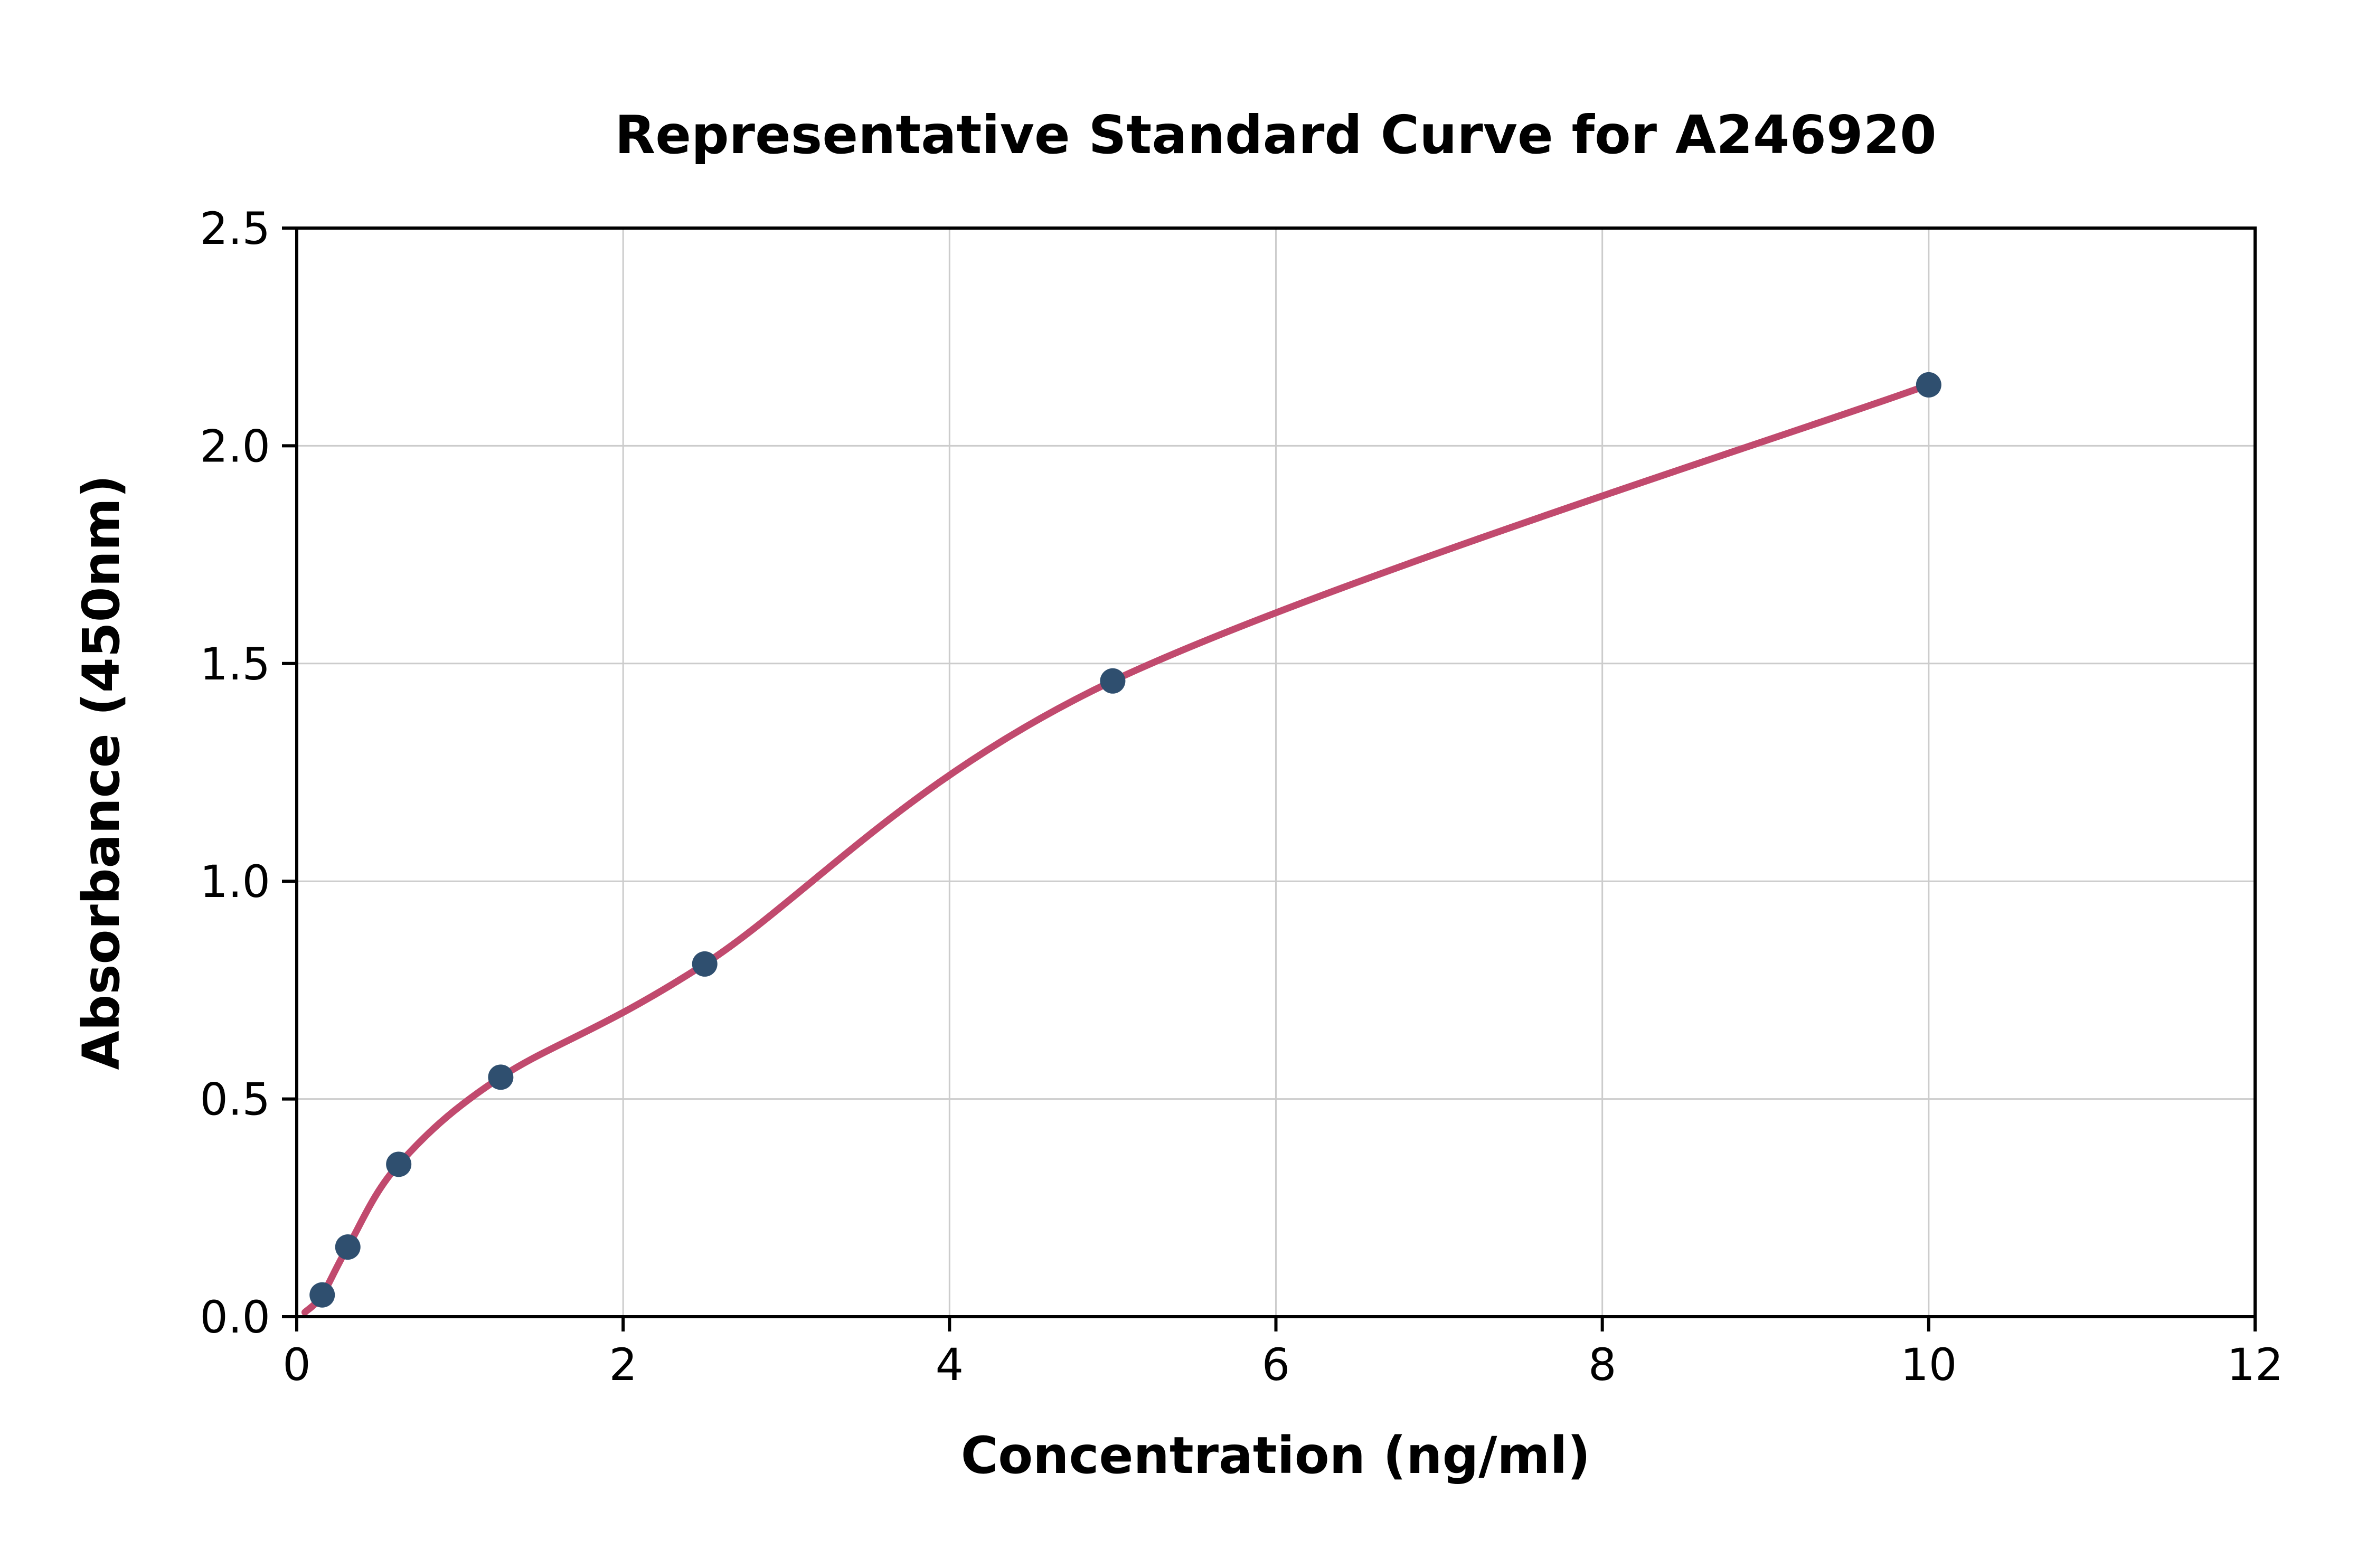  I want to click on y-tick-label: 2.0, so click(235, 446).